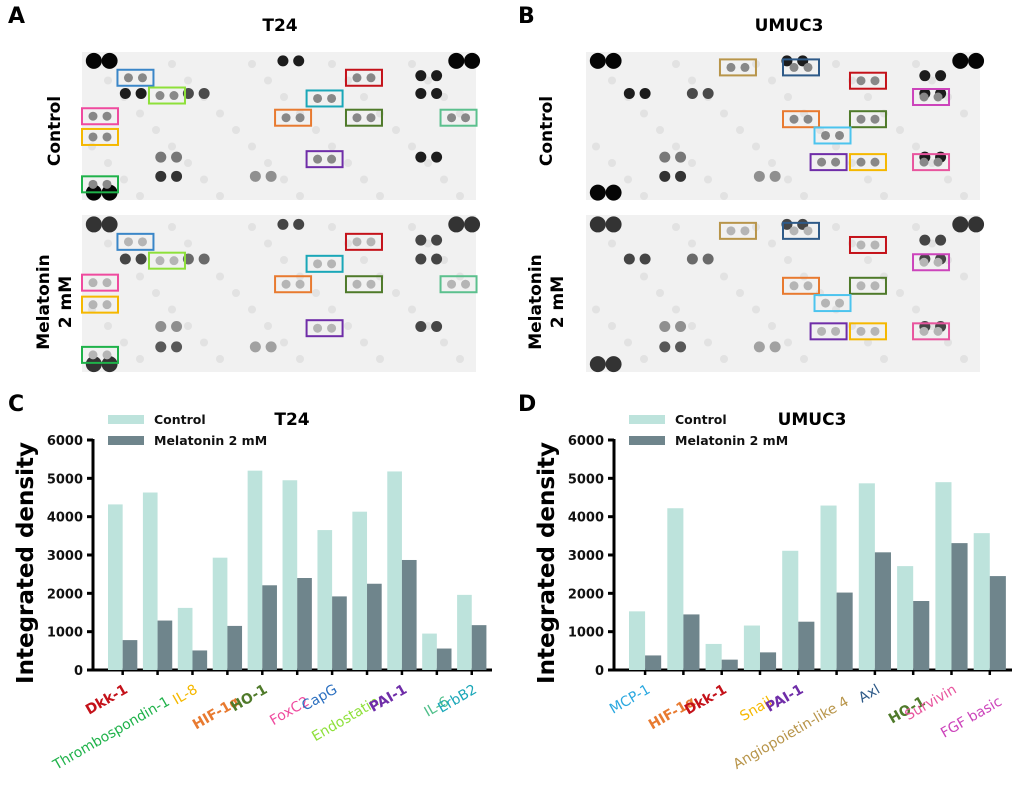  What do you see at coordinates (647, 440) in the screenshot?
I see `legend-swatch` at bounding box center [647, 440].